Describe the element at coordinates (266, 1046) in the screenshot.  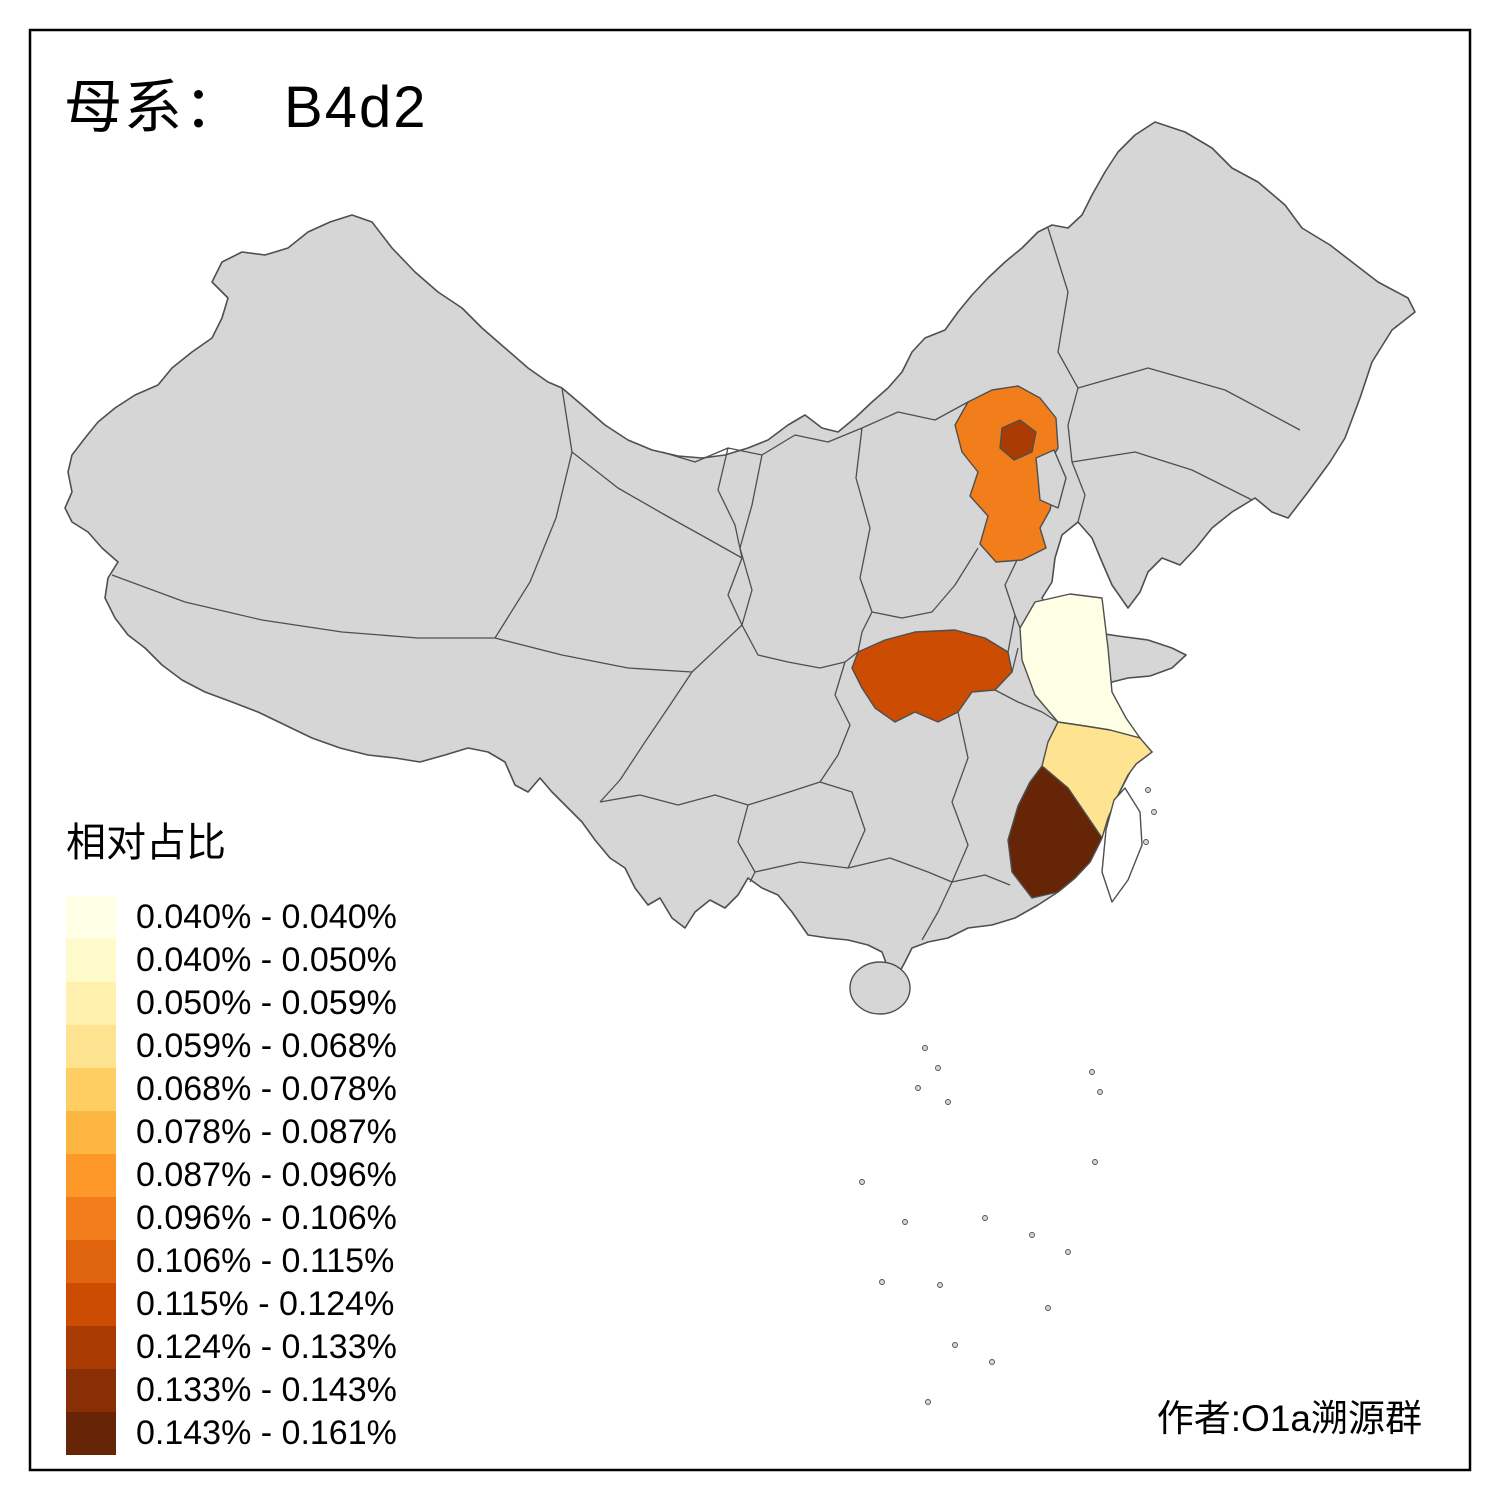
I see `legend-label: 0.059% - 0.068%` at that location.